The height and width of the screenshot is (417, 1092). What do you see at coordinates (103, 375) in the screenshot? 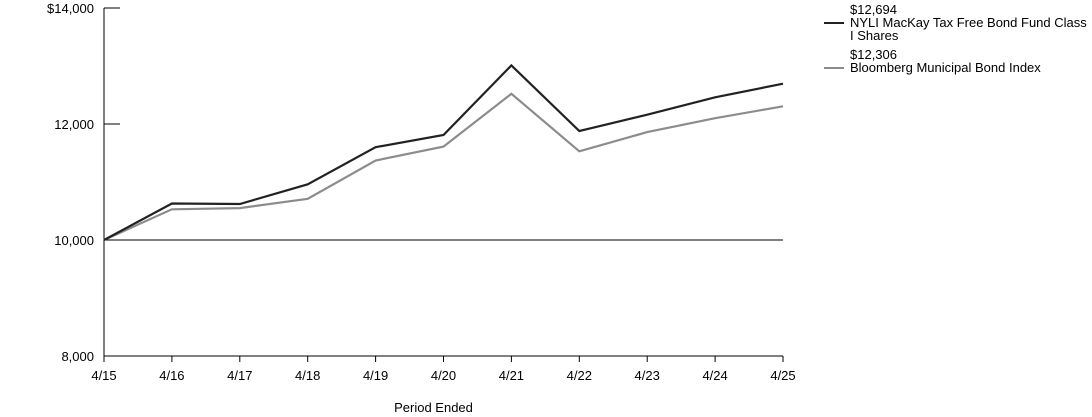
I see `x-tick-label: 4/15` at bounding box center [103, 375].